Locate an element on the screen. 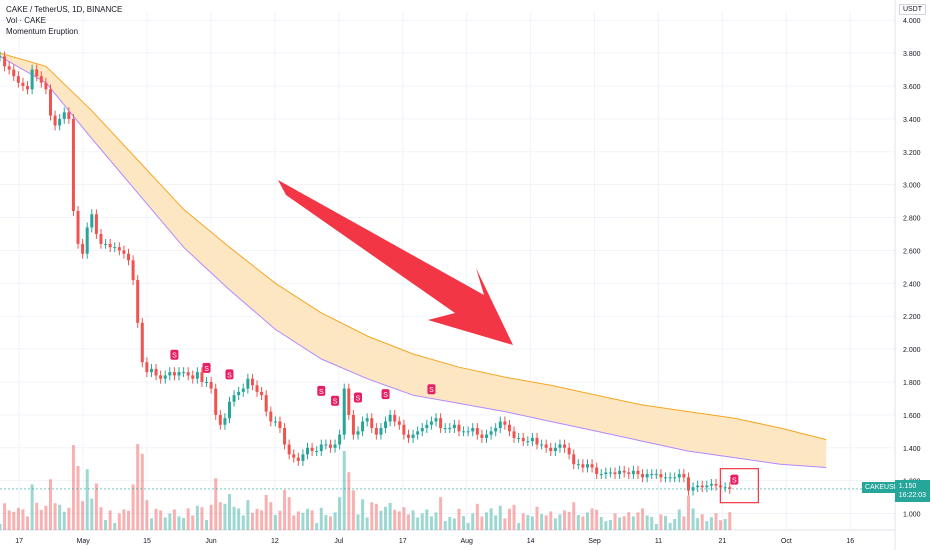  volume-indicator-label: Vol · CAKE is located at coordinates (26, 20).